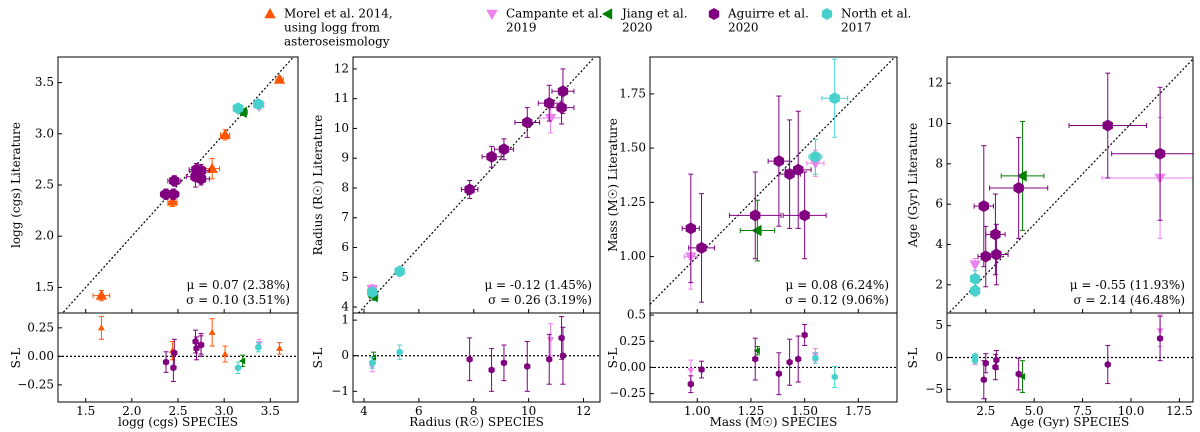 The image size is (1200, 432). What do you see at coordinates (985, 411) in the screenshot?
I see `x-tick-label: 2.5` at bounding box center [985, 411].